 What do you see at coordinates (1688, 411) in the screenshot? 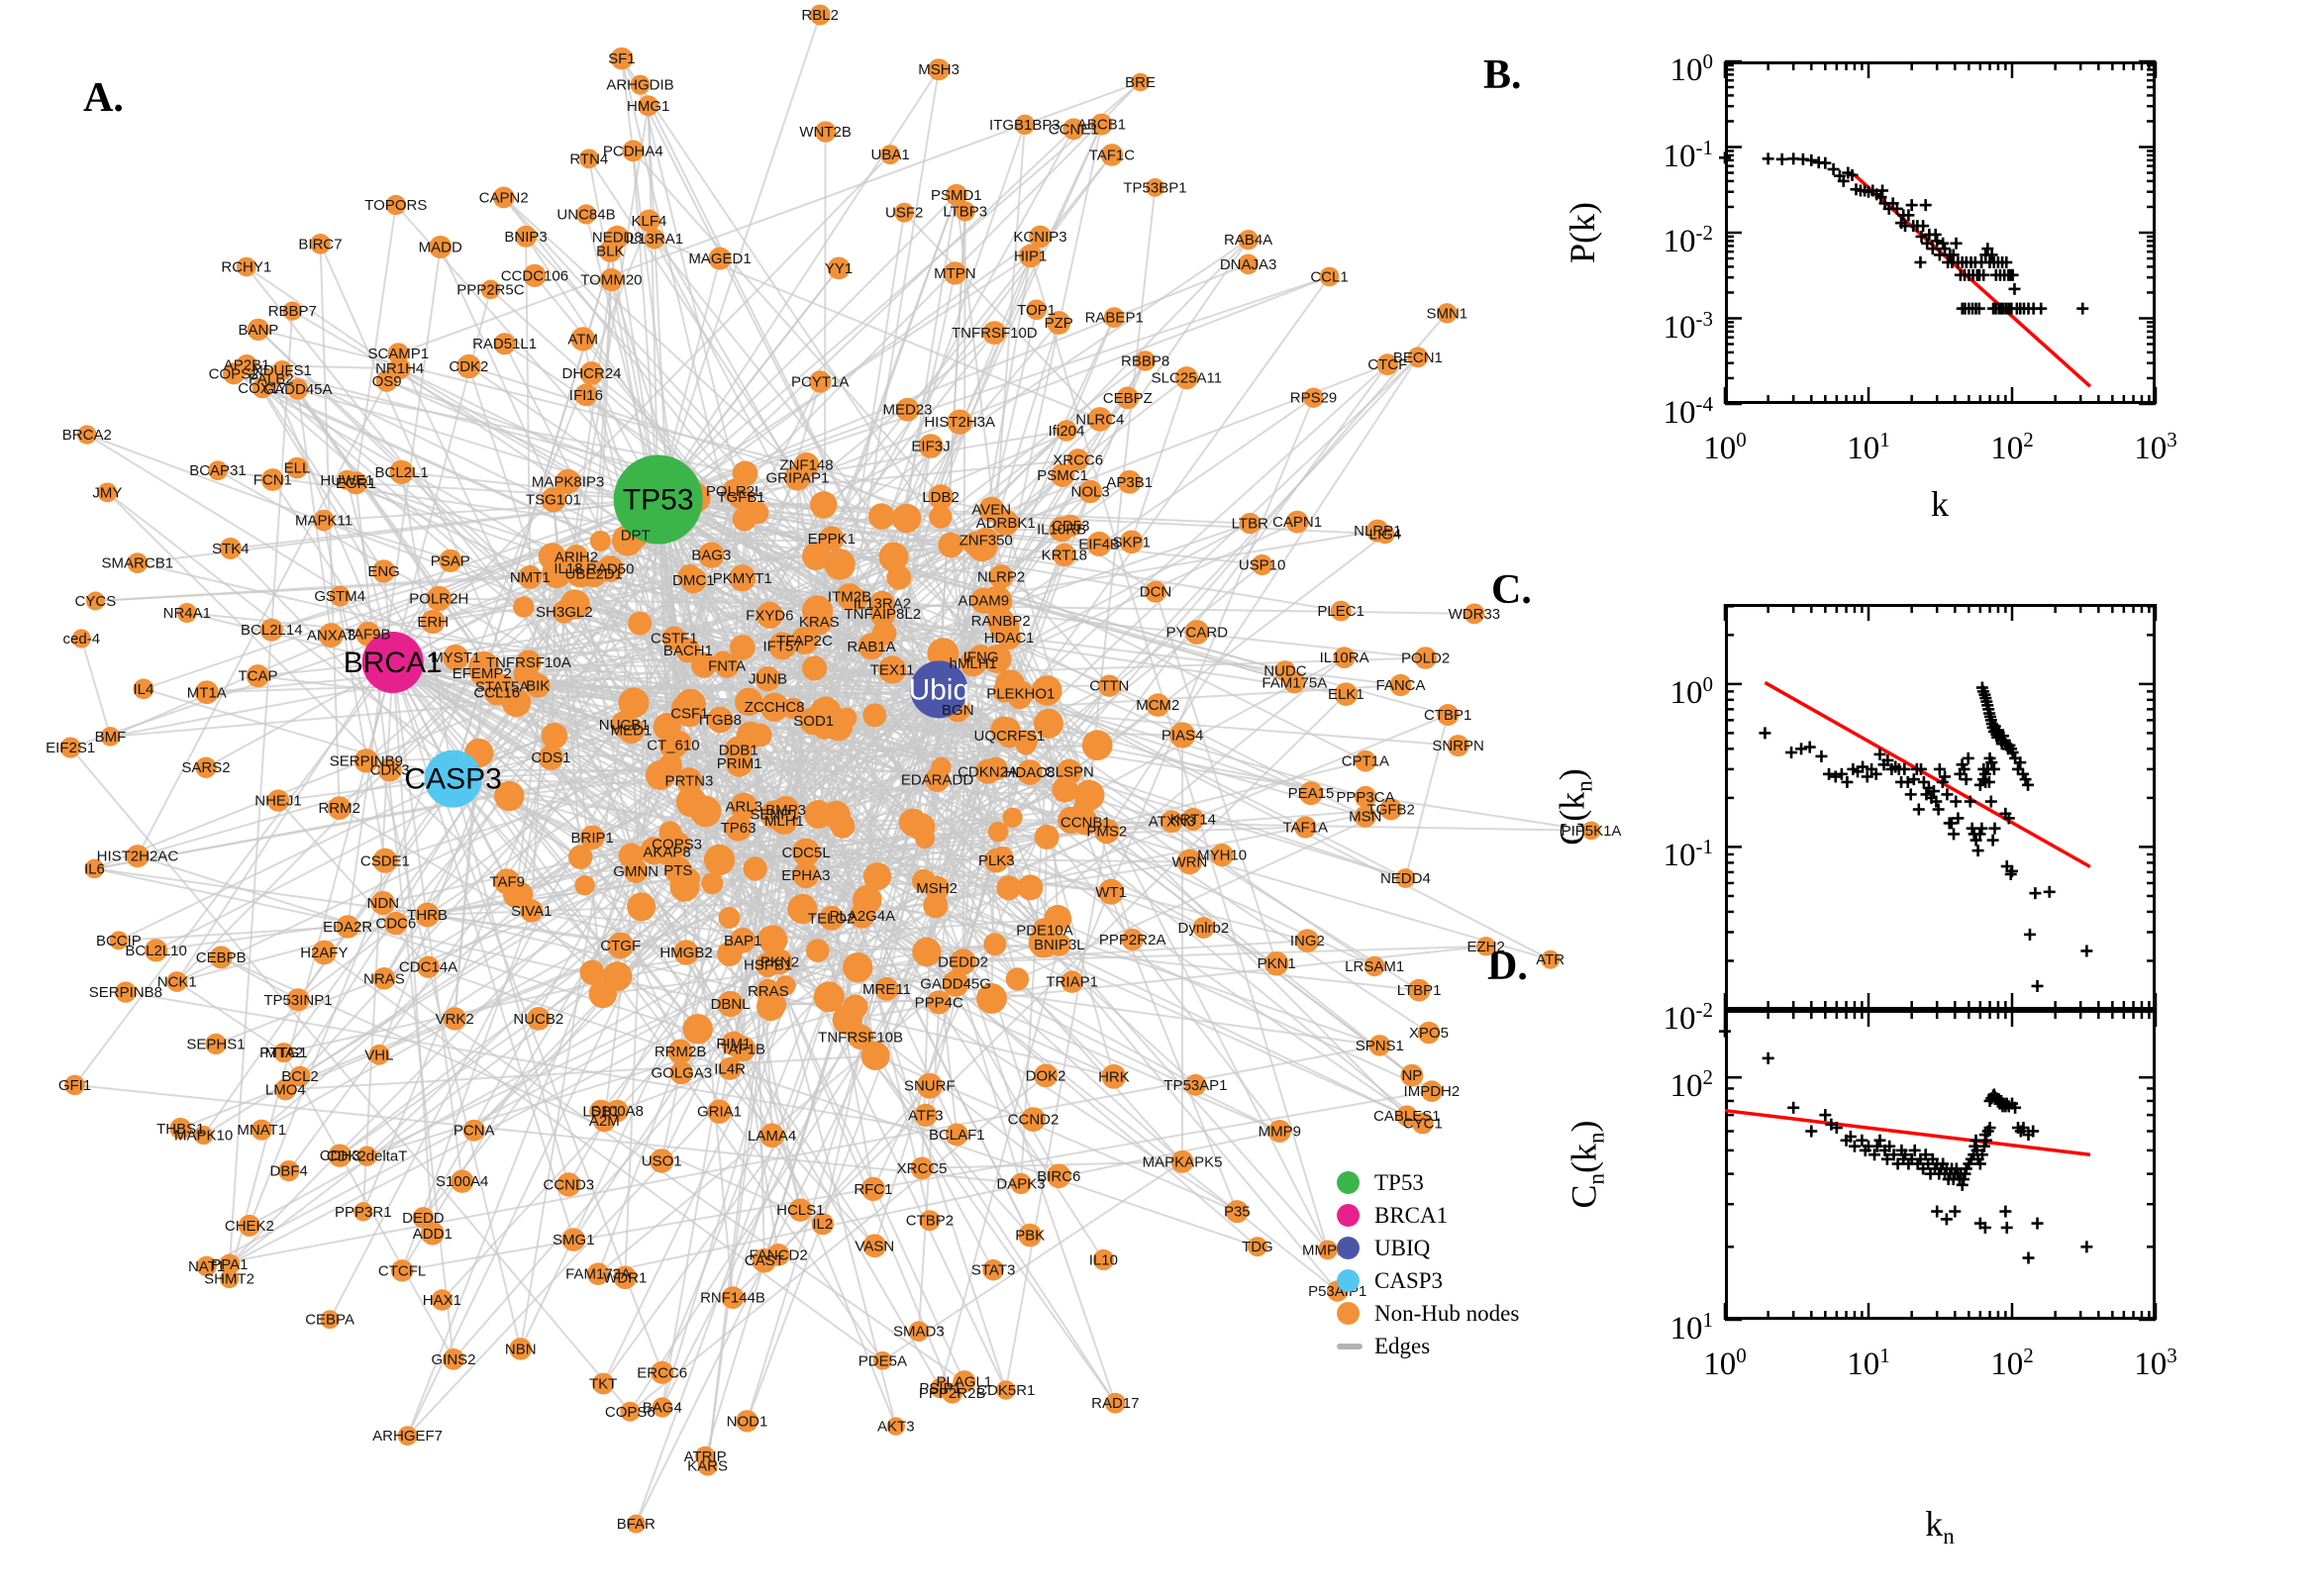
I see `y-tick-label: 10⁻⁴` at bounding box center [1688, 411].